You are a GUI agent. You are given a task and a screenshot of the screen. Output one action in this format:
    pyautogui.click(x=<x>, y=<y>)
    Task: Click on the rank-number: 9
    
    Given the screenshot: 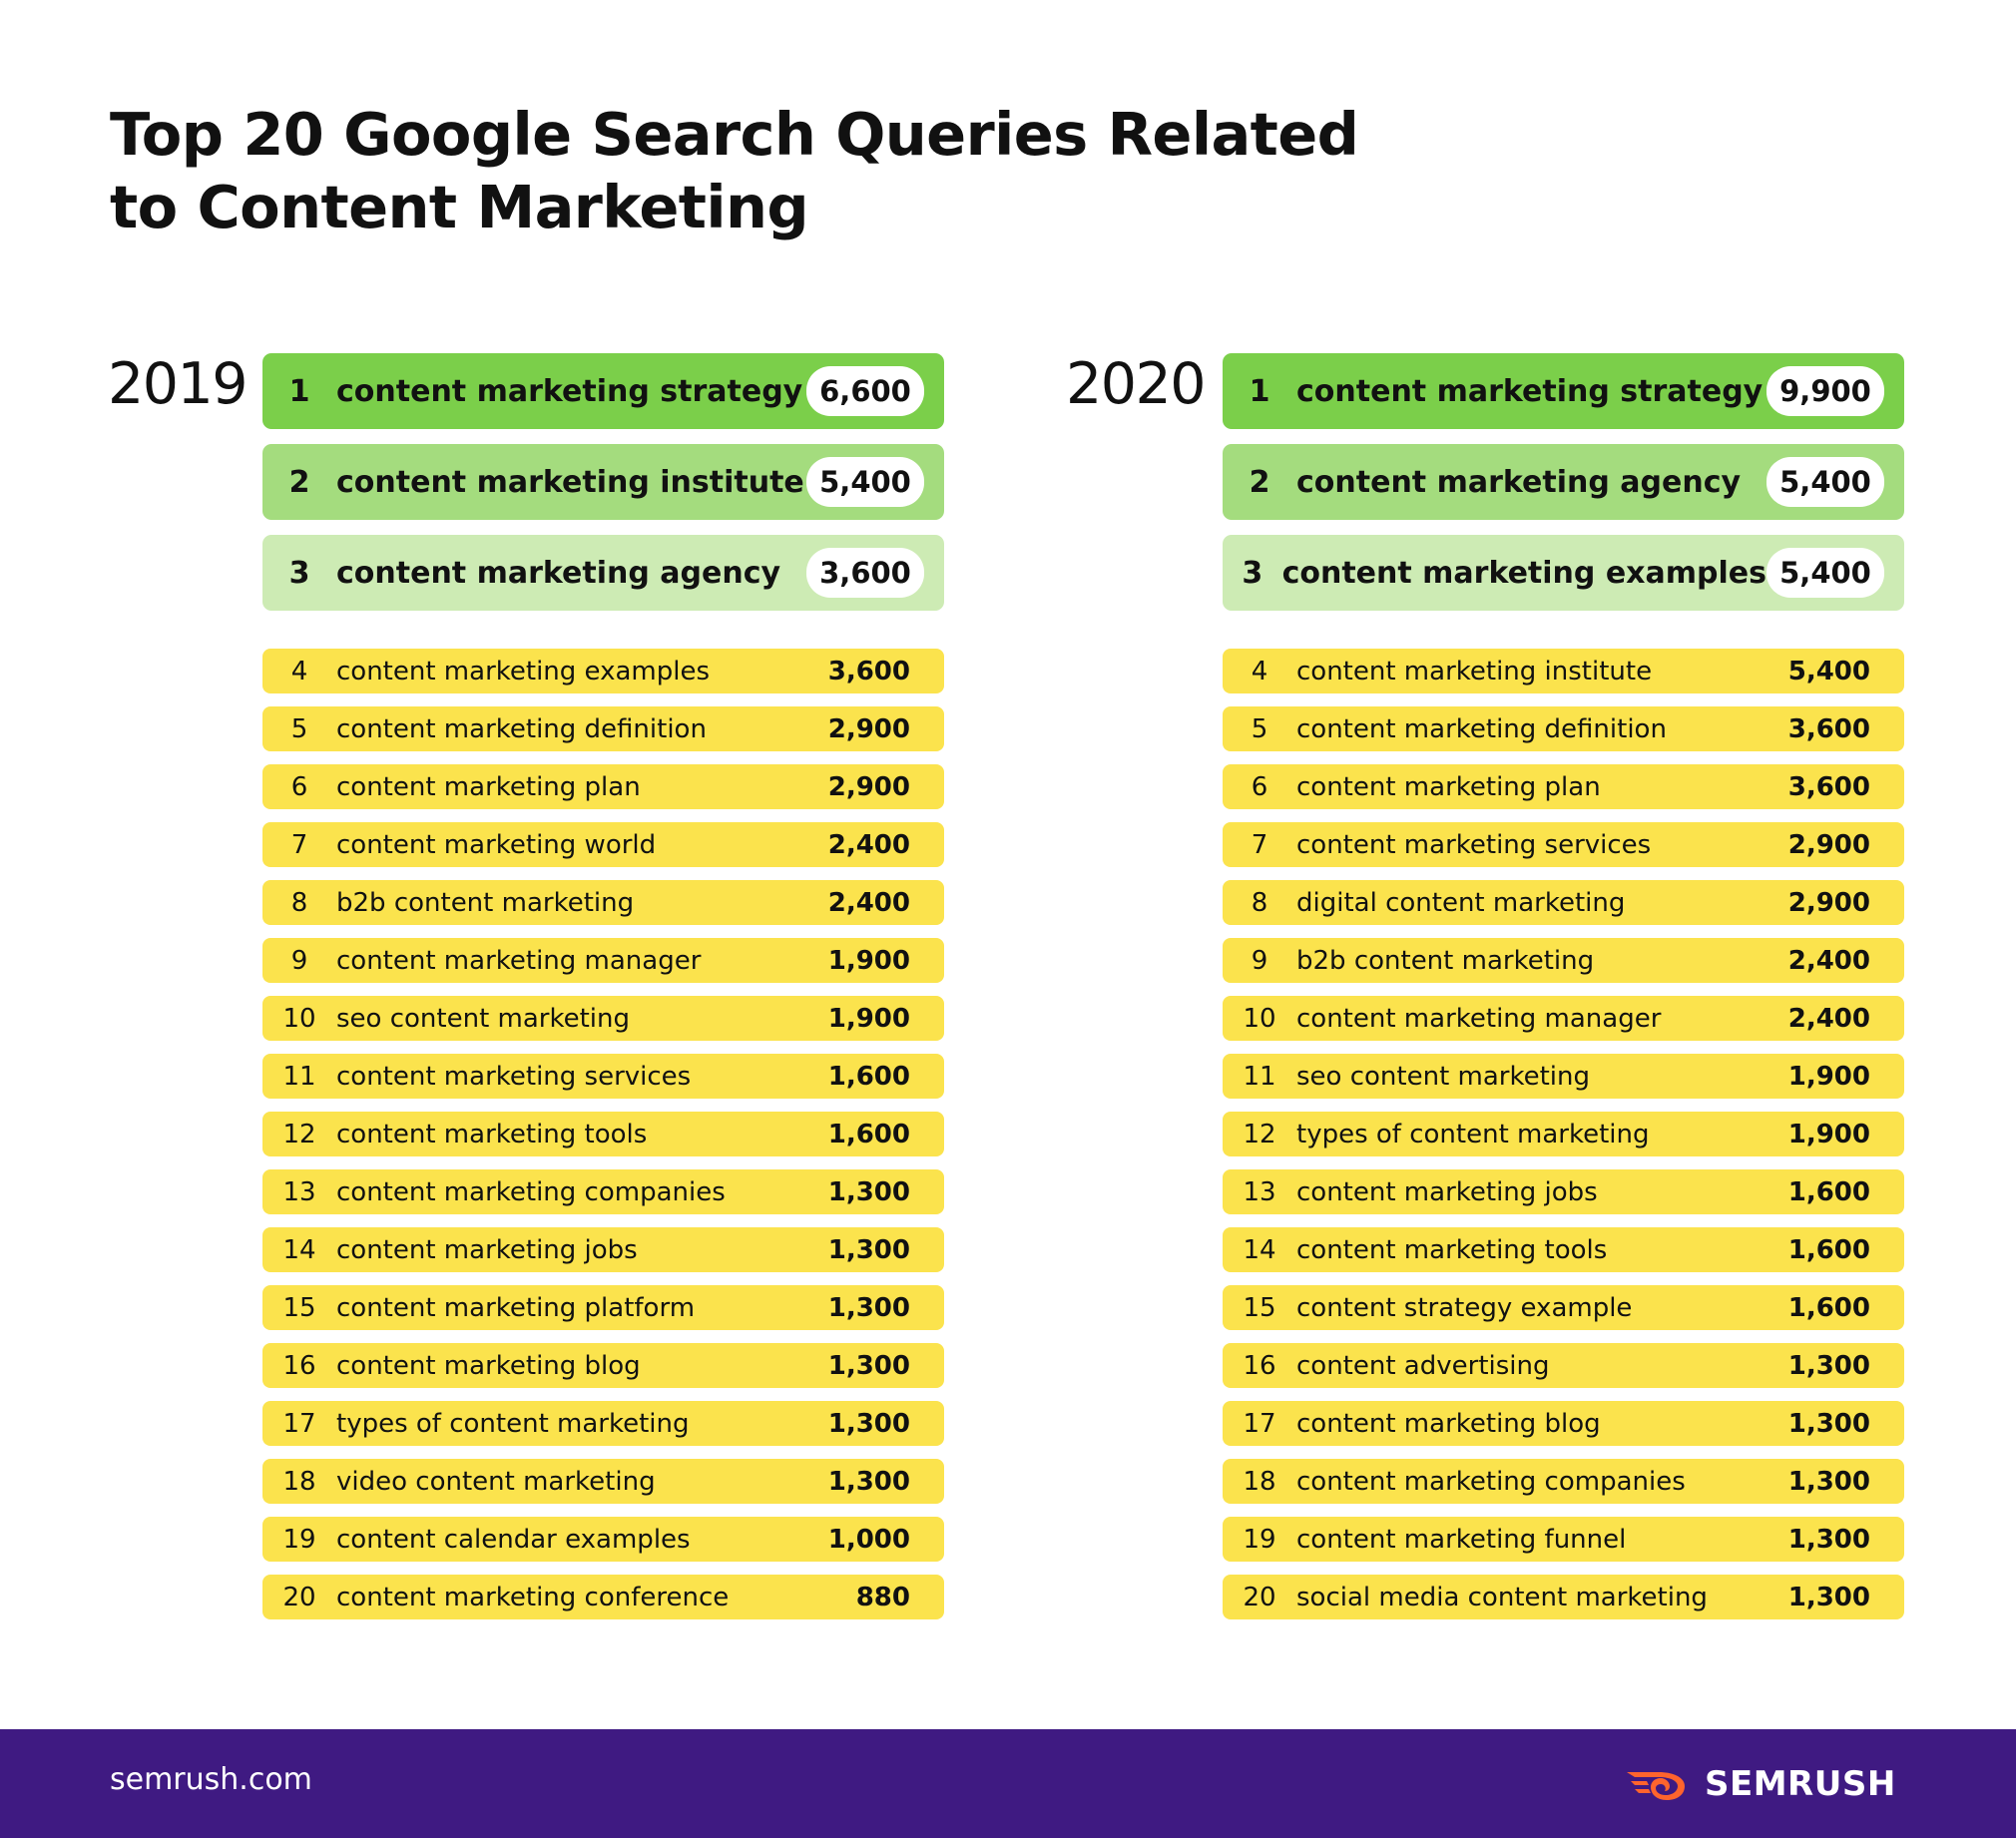 What is the action you would take?
    pyautogui.click(x=1259, y=960)
    